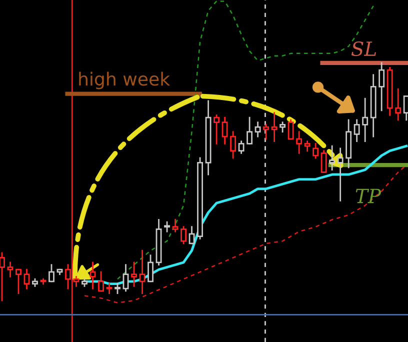  Describe the element at coordinates (369, 196) in the screenshot. I see `ref-line-label: TP` at that location.